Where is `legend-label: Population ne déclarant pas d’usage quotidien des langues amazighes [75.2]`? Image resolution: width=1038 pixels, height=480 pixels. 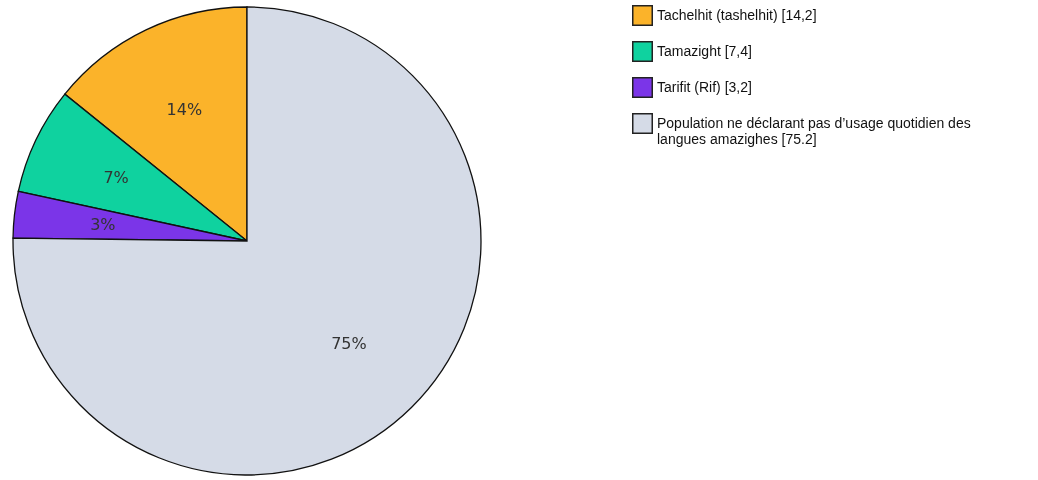
legend-label: Population ne déclarant pas d’usage quotidien des langues amazighes [75.2] is located at coordinates (814, 130).